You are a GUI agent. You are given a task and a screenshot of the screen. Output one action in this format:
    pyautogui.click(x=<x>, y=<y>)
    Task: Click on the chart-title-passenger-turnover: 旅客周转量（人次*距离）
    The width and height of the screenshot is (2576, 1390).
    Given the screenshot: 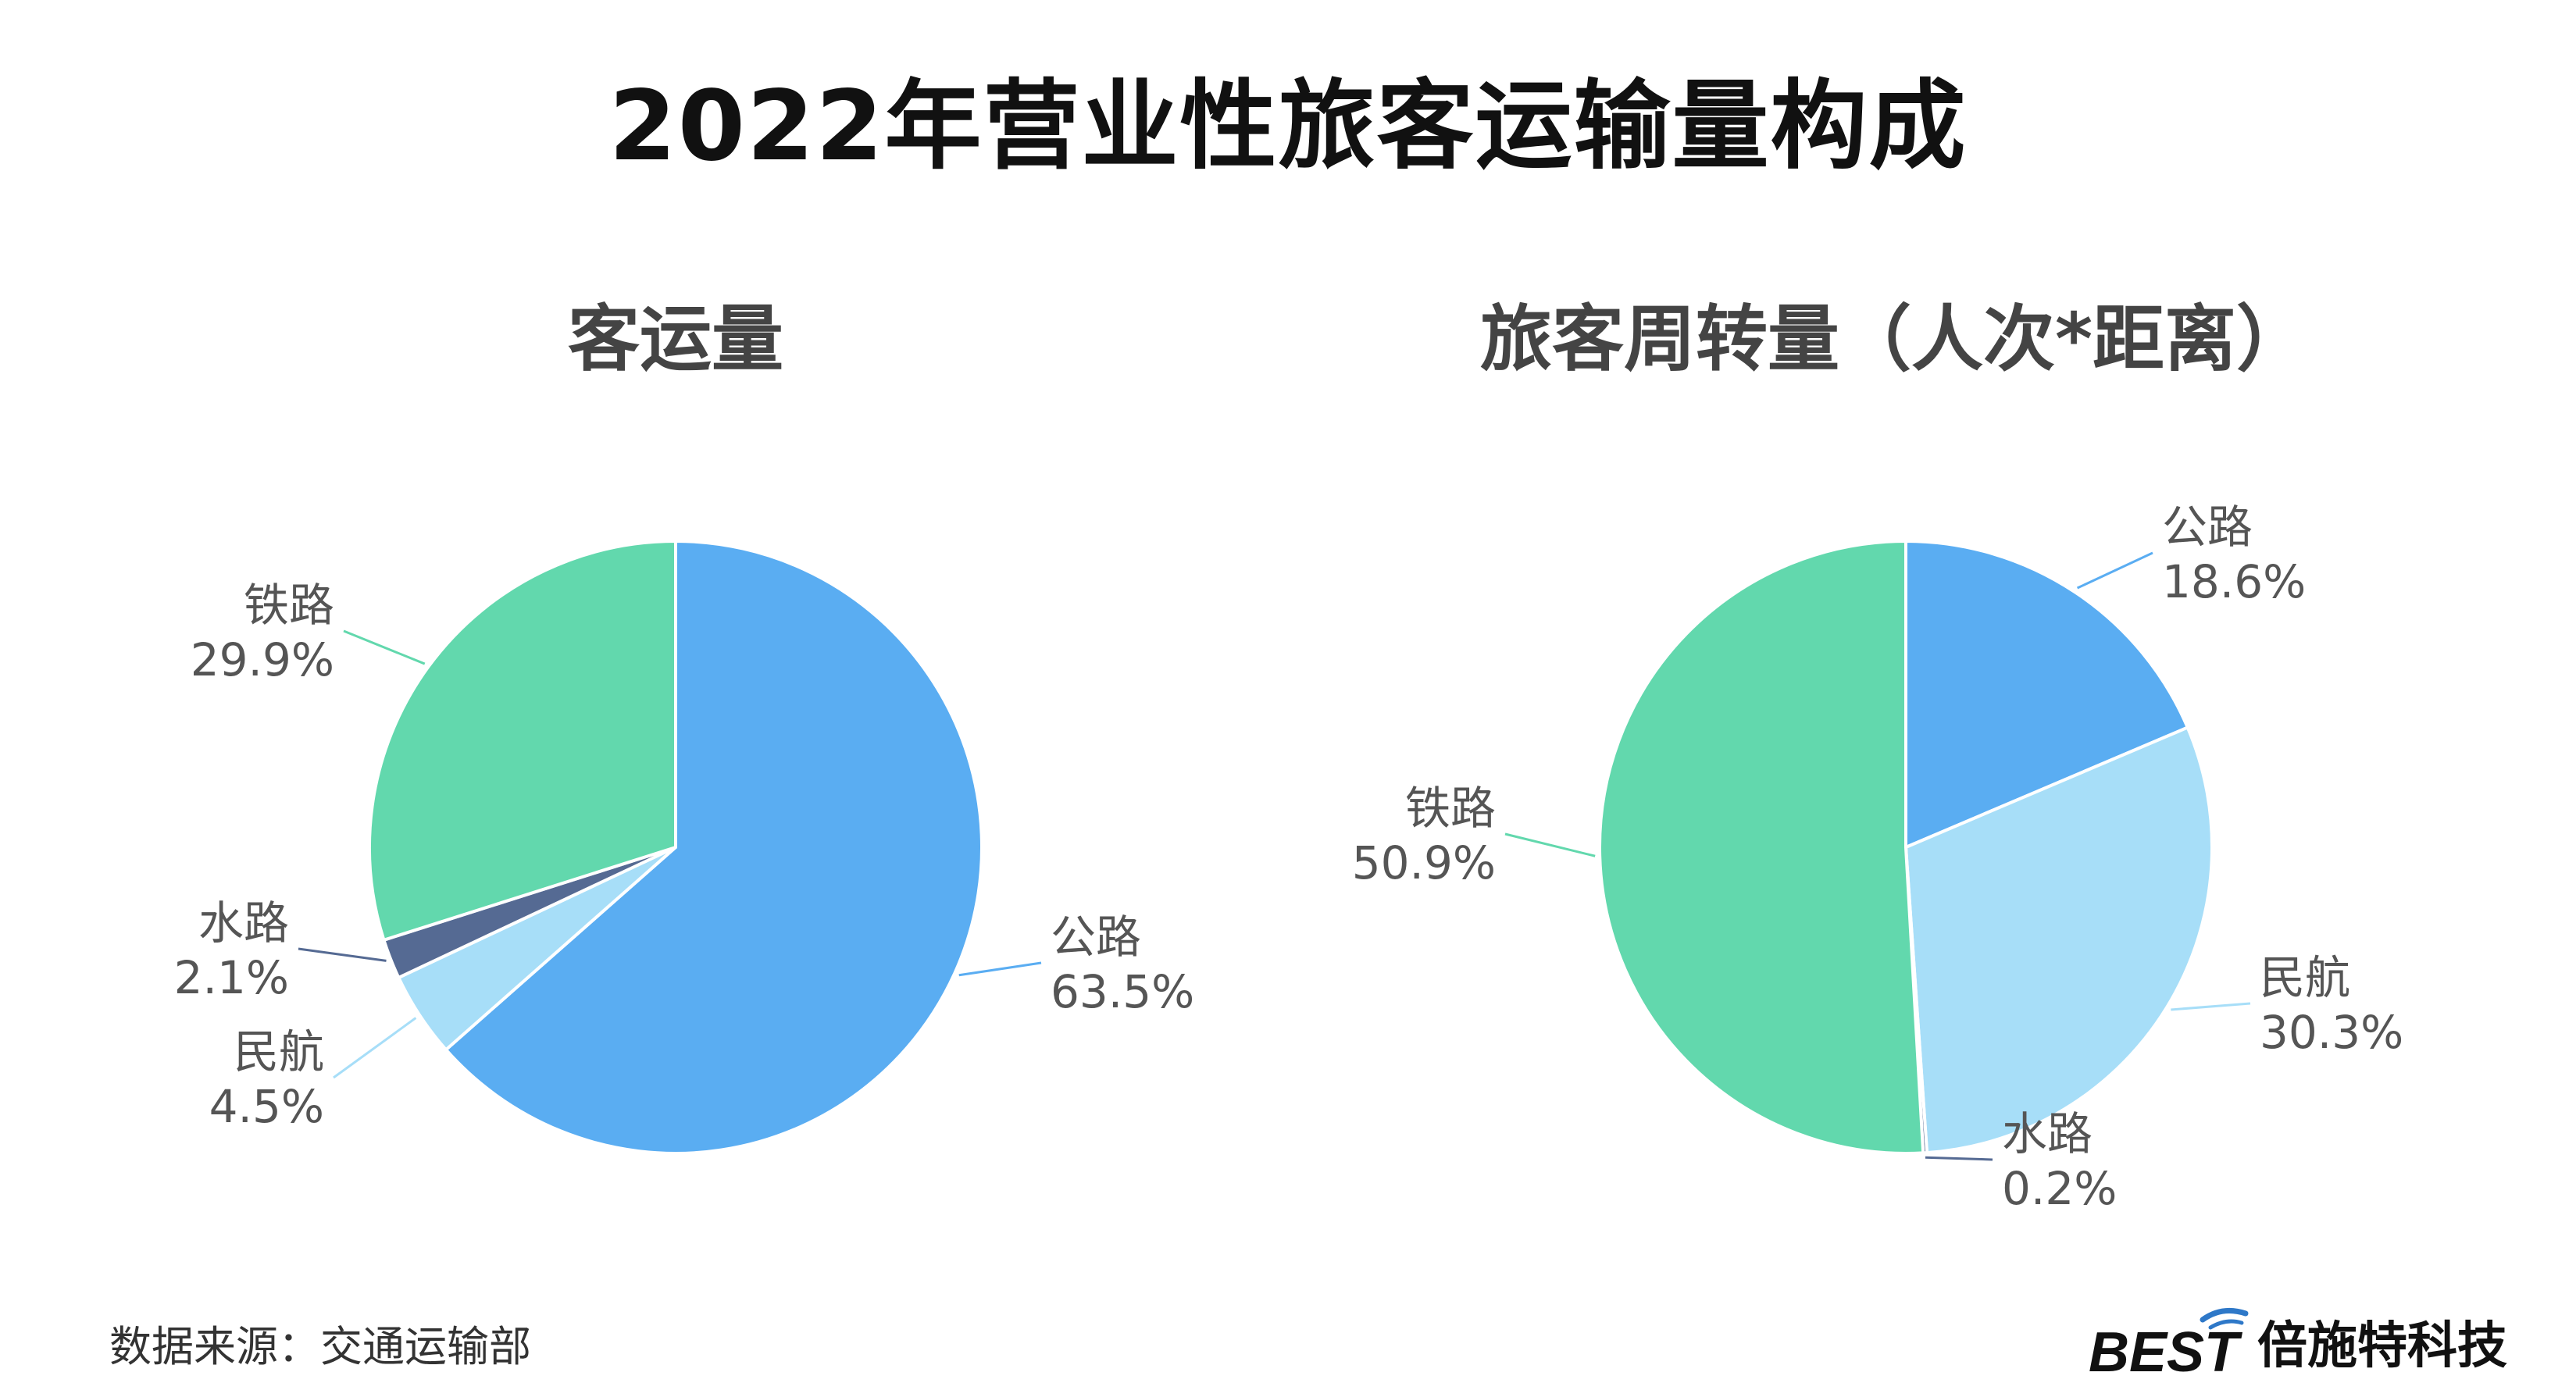 What is the action you would take?
    pyautogui.click(x=1894, y=339)
    